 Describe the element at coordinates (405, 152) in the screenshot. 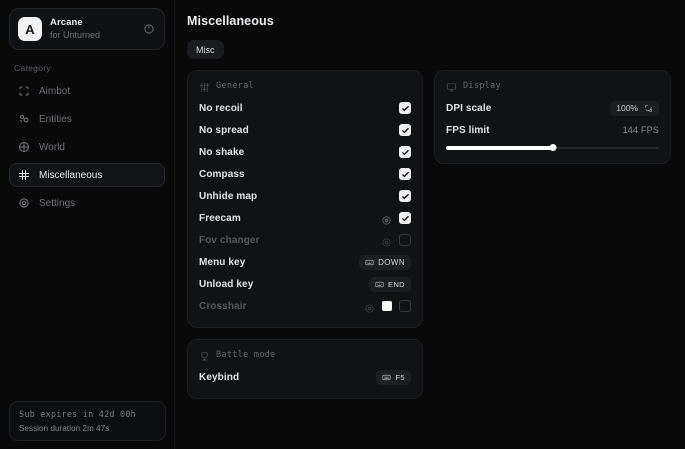

I see `checkbox-no-shake` at that location.